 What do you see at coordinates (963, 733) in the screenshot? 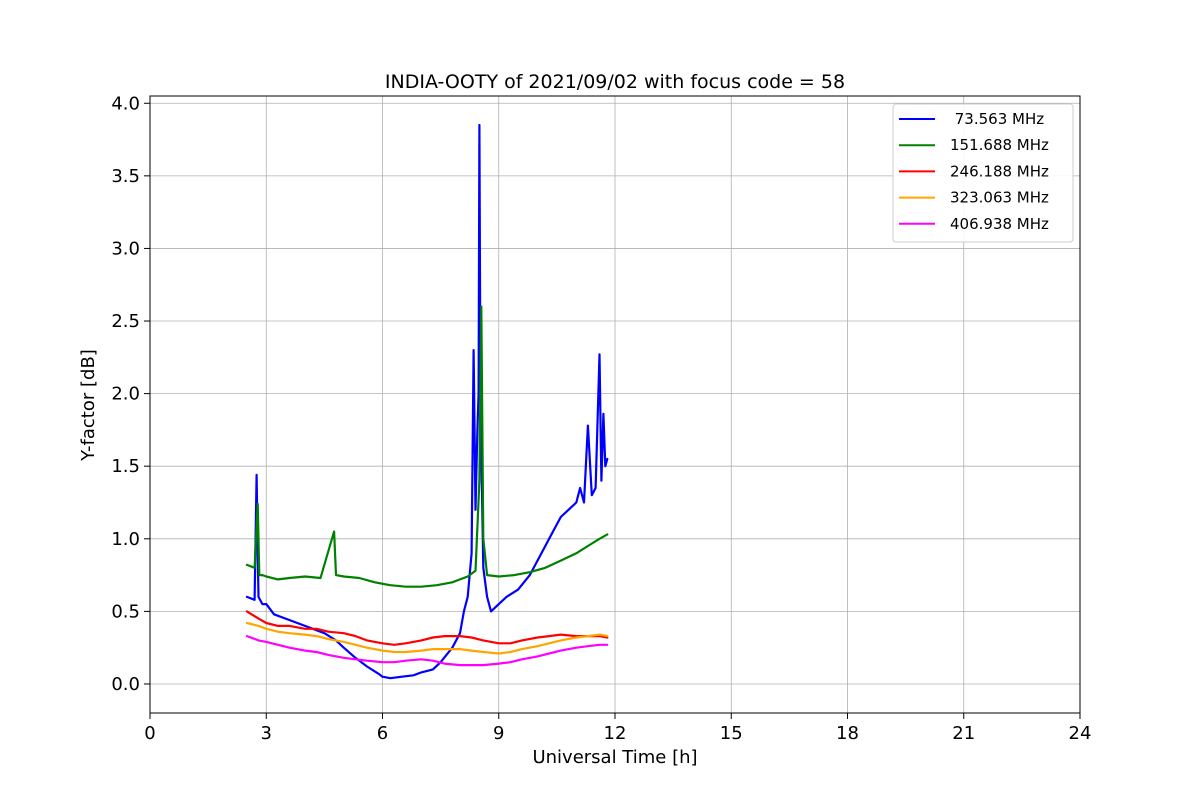
I see `x-tick-label: 21` at bounding box center [963, 733].